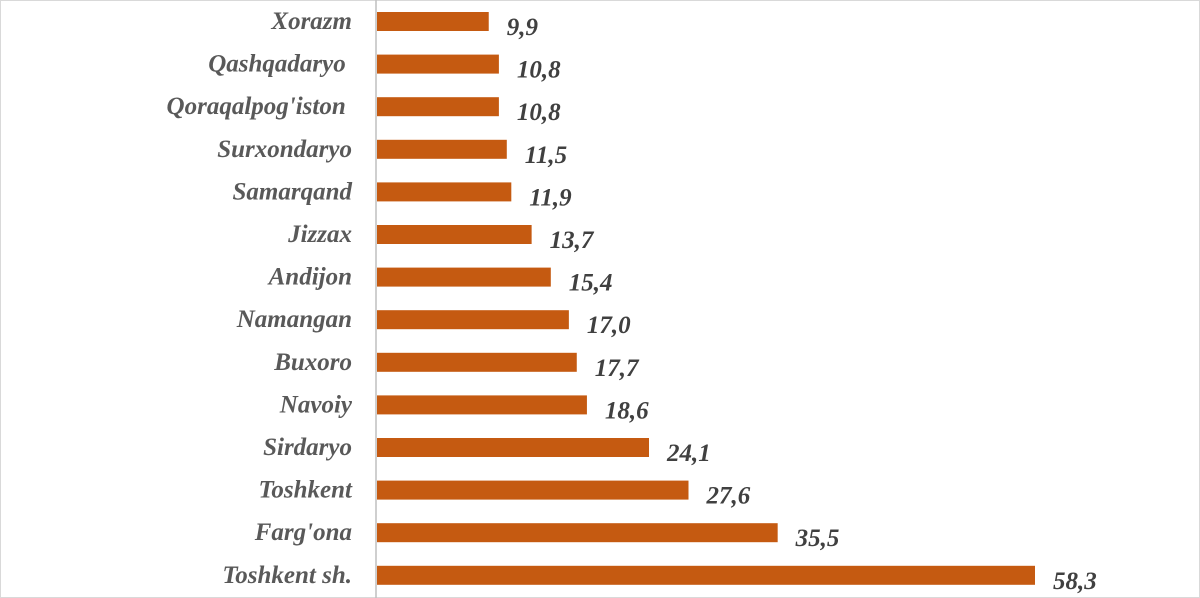 Image resolution: width=1200 pixels, height=598 pixels. What do you see at coordinates (617, 368) in the screenshot?
I see `value-label: 17,7` at bounding box center [617, 368].